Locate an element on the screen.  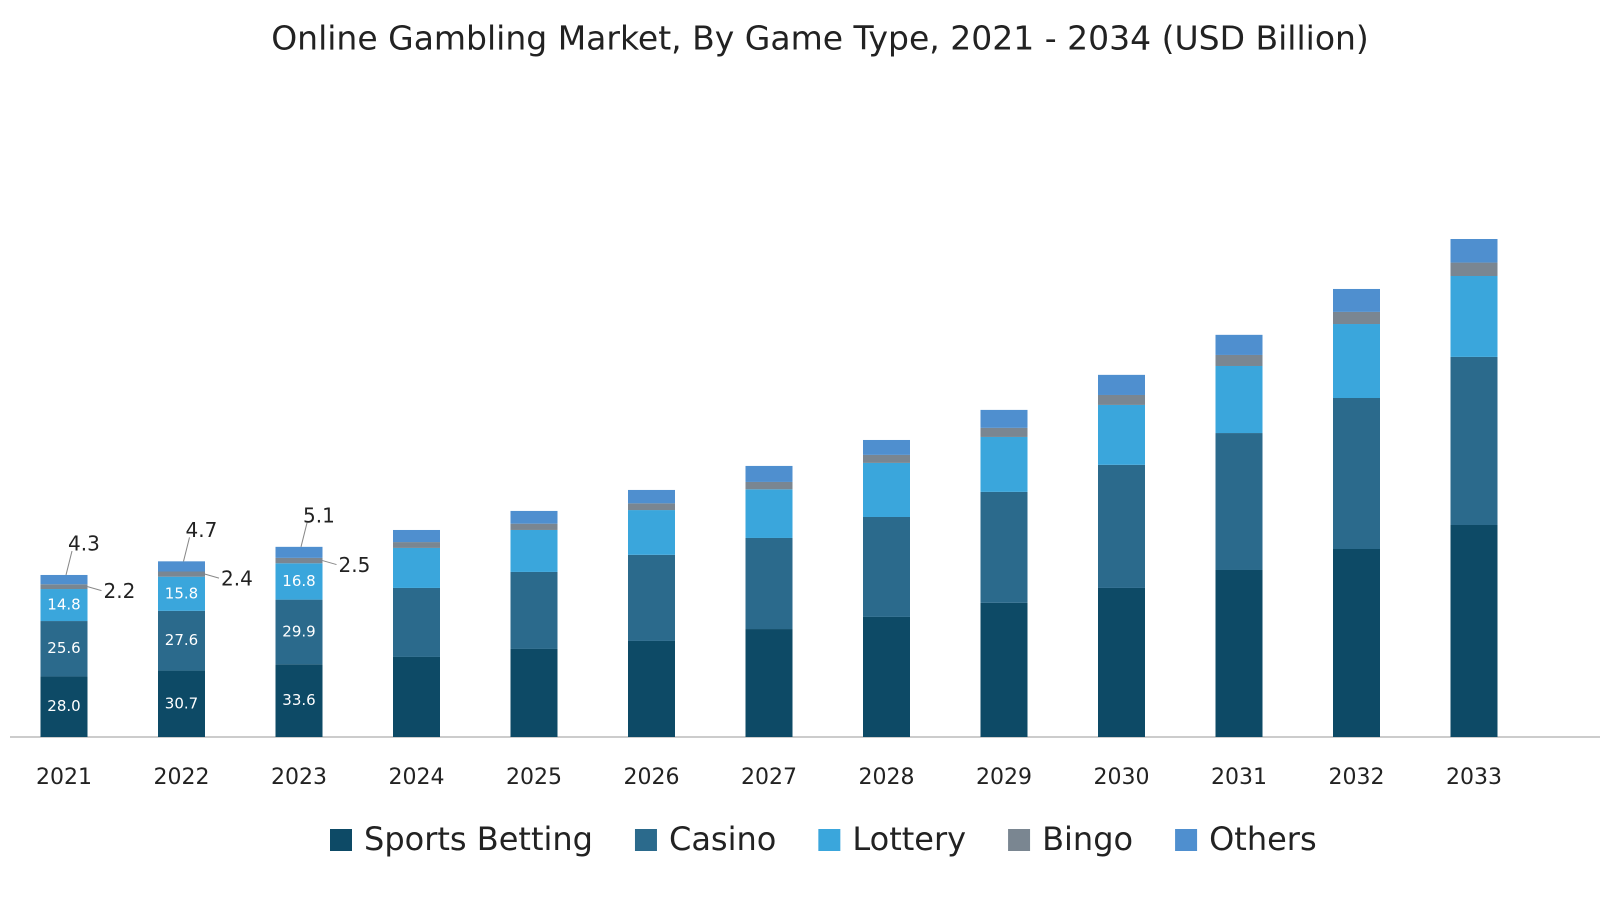
data-label: 30.7 is located at coordinates (181, 703).